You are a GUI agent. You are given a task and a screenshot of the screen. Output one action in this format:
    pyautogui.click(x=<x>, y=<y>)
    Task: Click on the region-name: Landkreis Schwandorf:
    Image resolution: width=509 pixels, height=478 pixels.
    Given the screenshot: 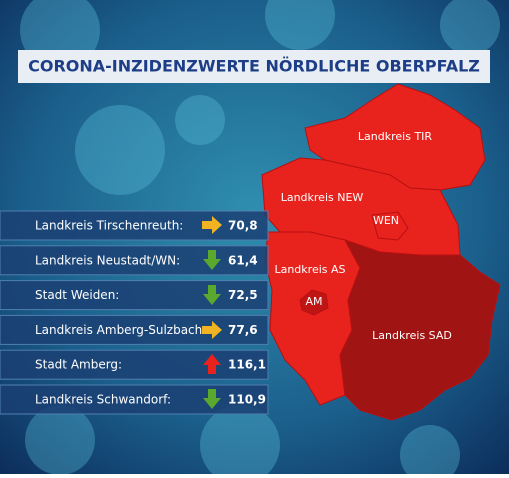 What is the action you would take?
    pyautogui.click(x=103, y=400)
    